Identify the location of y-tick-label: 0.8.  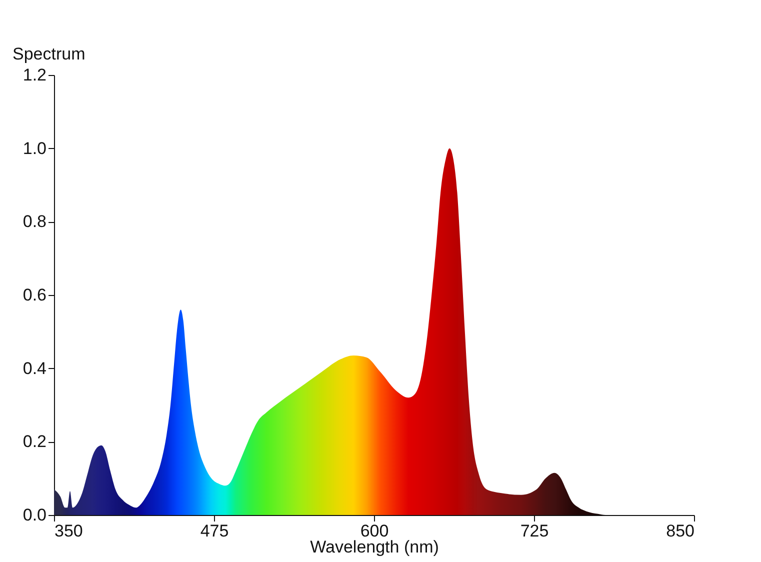
(34, 222).